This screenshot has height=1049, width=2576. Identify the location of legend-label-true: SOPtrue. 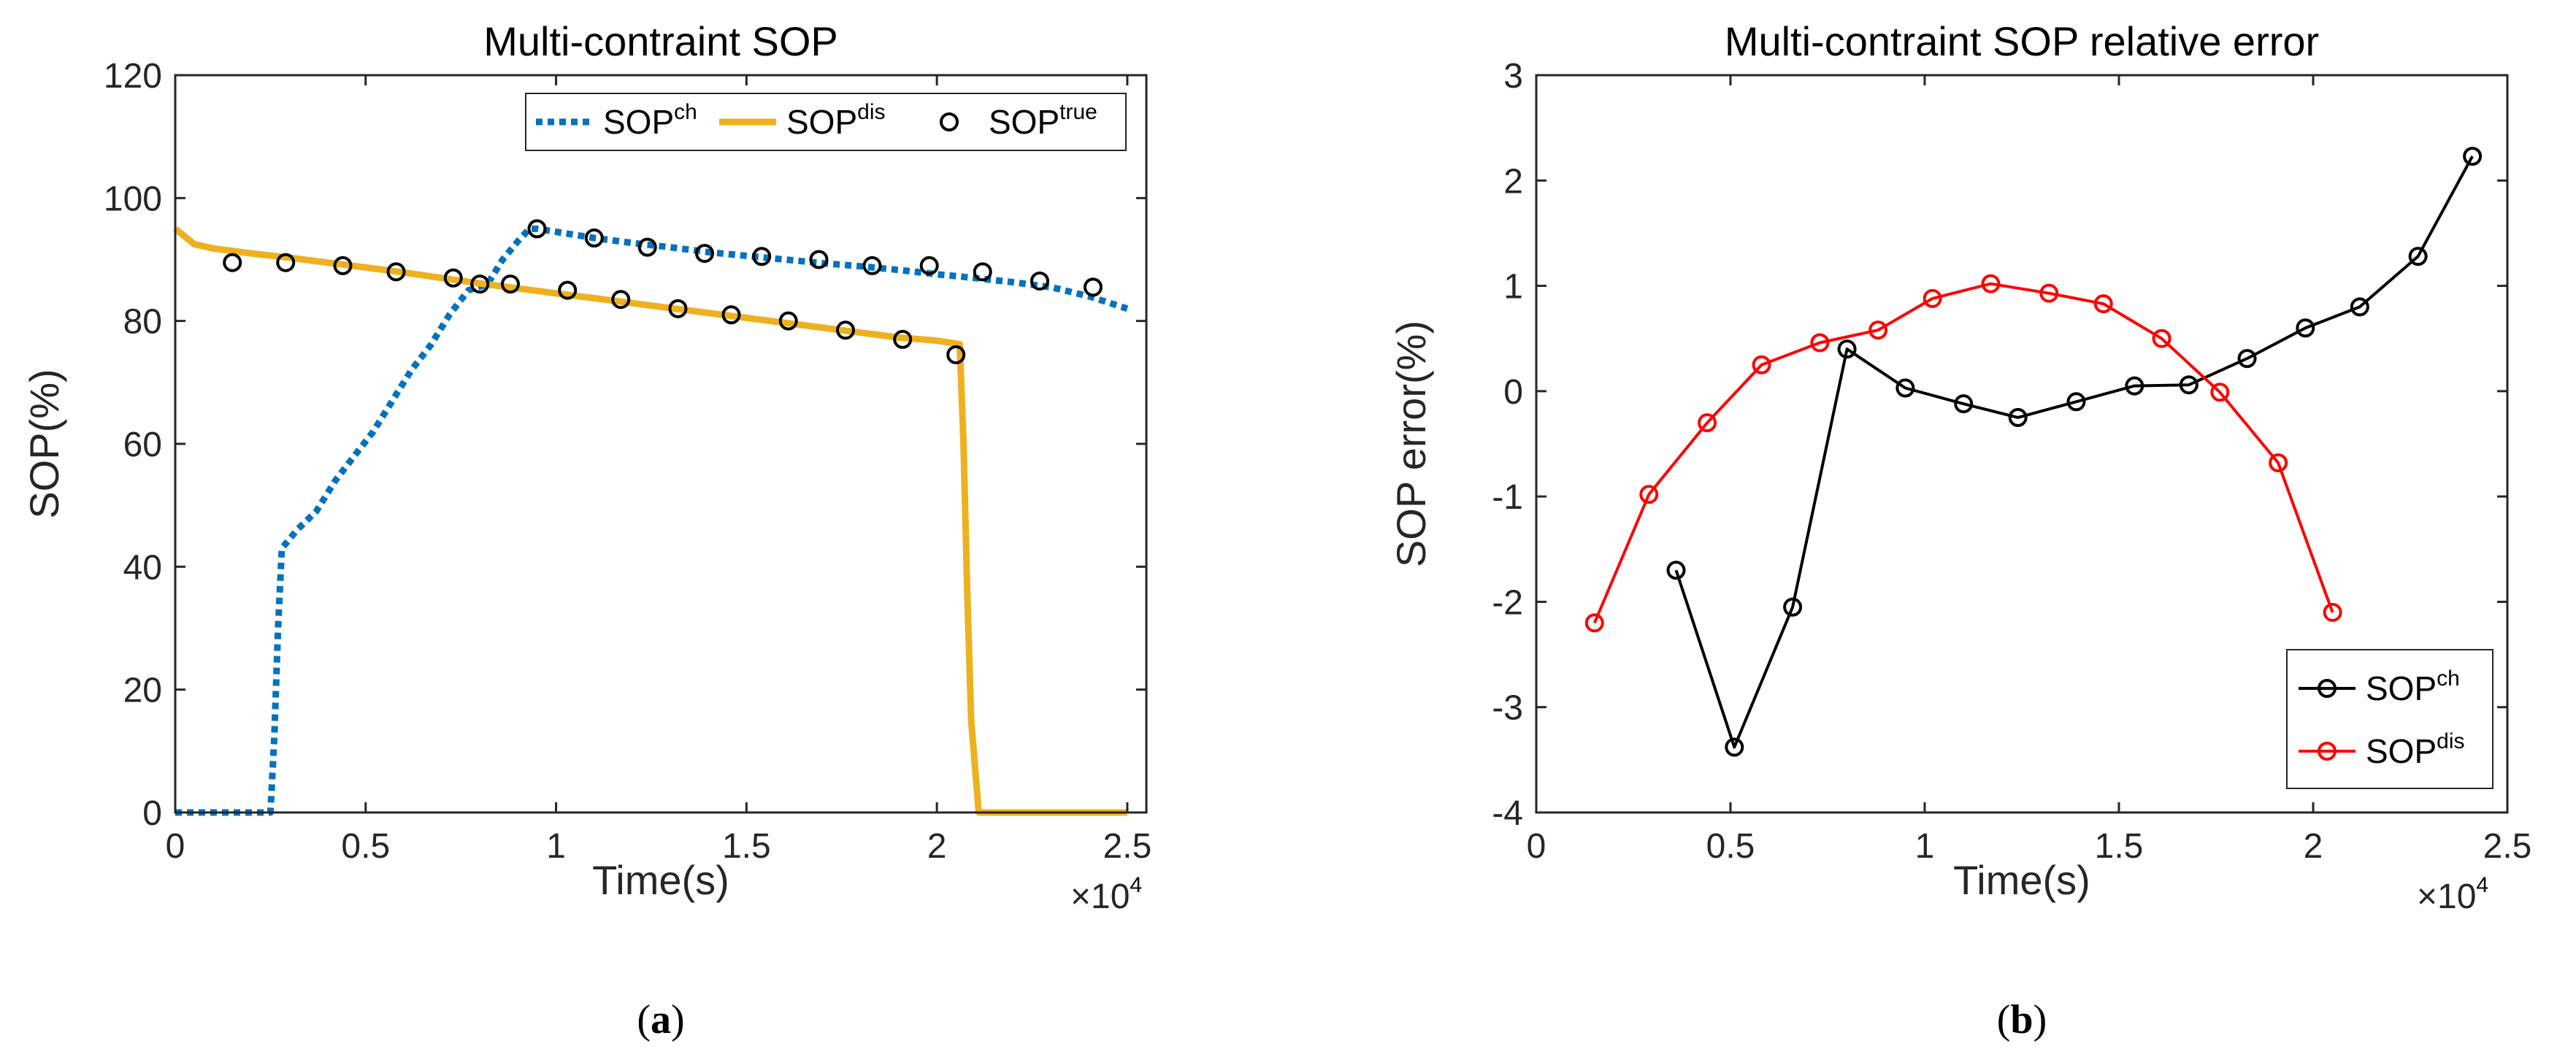
(1043, 120).